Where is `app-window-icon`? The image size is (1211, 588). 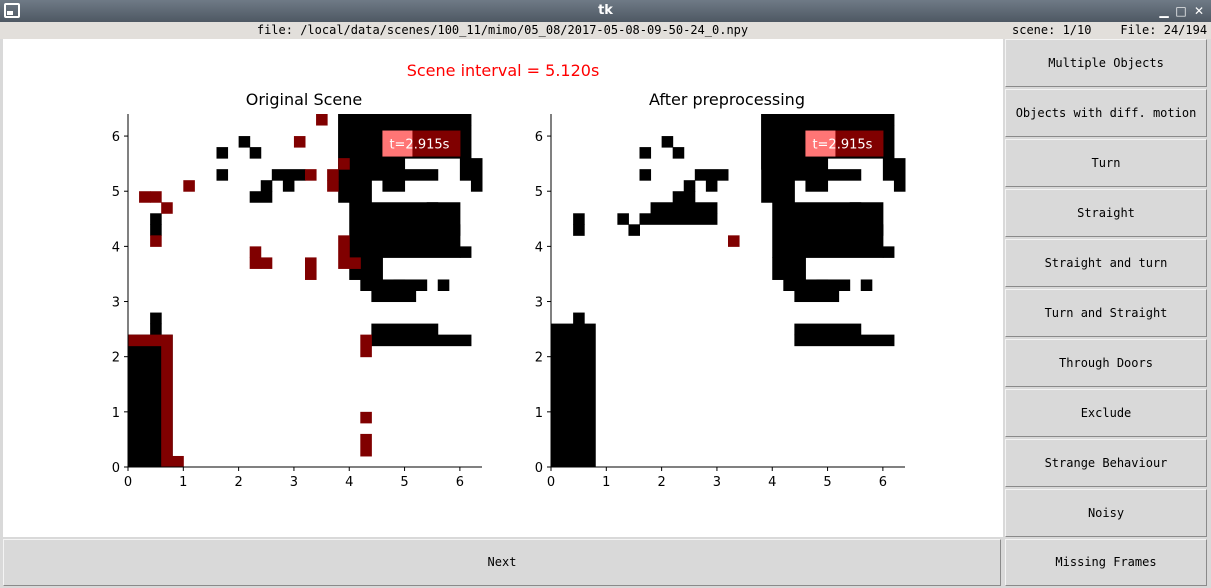 app-window-icon is located at coordinates (12, 10).